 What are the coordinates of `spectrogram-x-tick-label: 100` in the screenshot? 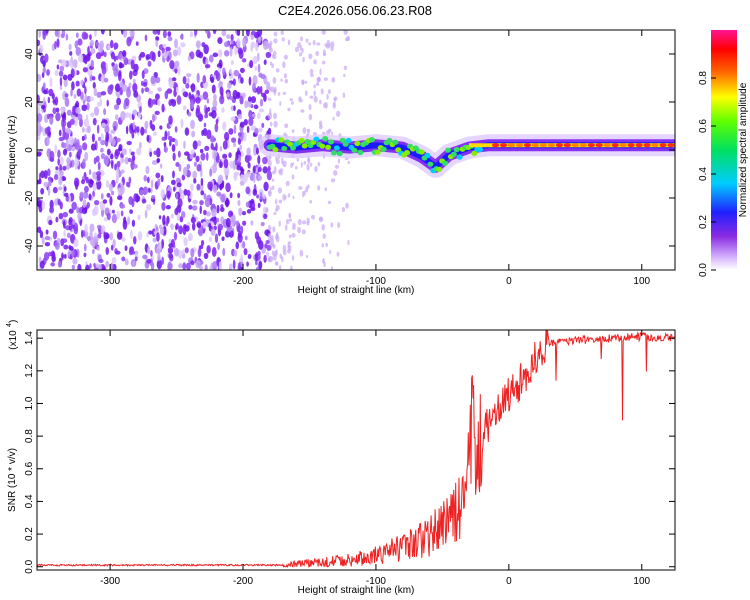 It's located at (641, 281).